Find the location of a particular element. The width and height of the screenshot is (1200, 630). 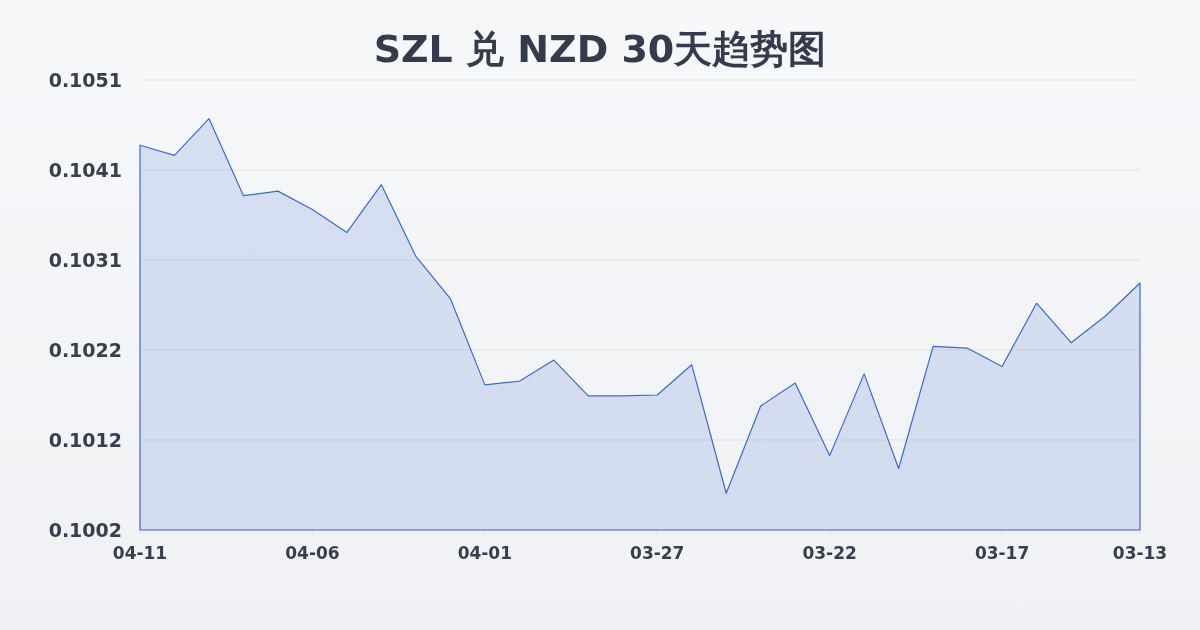

x-tick-label: 03-17 is located at coordinates (1002, 553).